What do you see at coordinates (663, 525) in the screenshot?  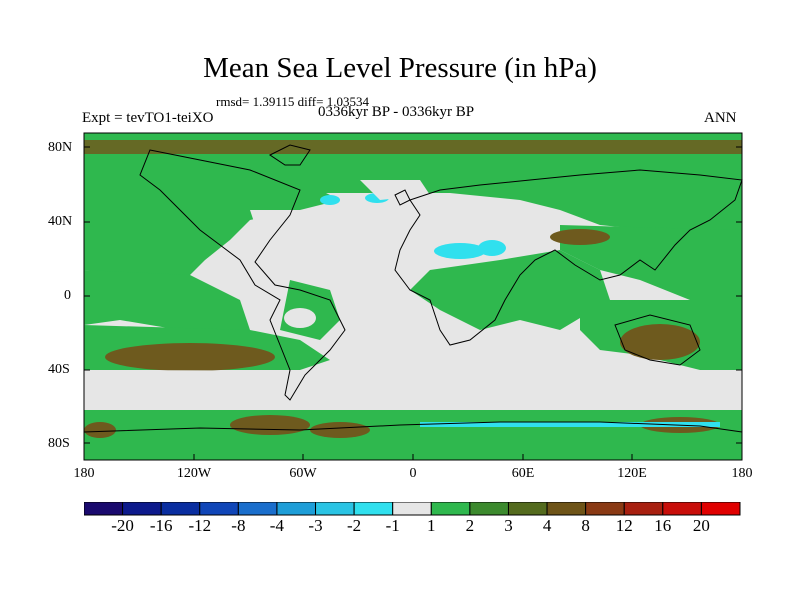 I see `colorbar-label: 16` at bounding box center [663, 525].